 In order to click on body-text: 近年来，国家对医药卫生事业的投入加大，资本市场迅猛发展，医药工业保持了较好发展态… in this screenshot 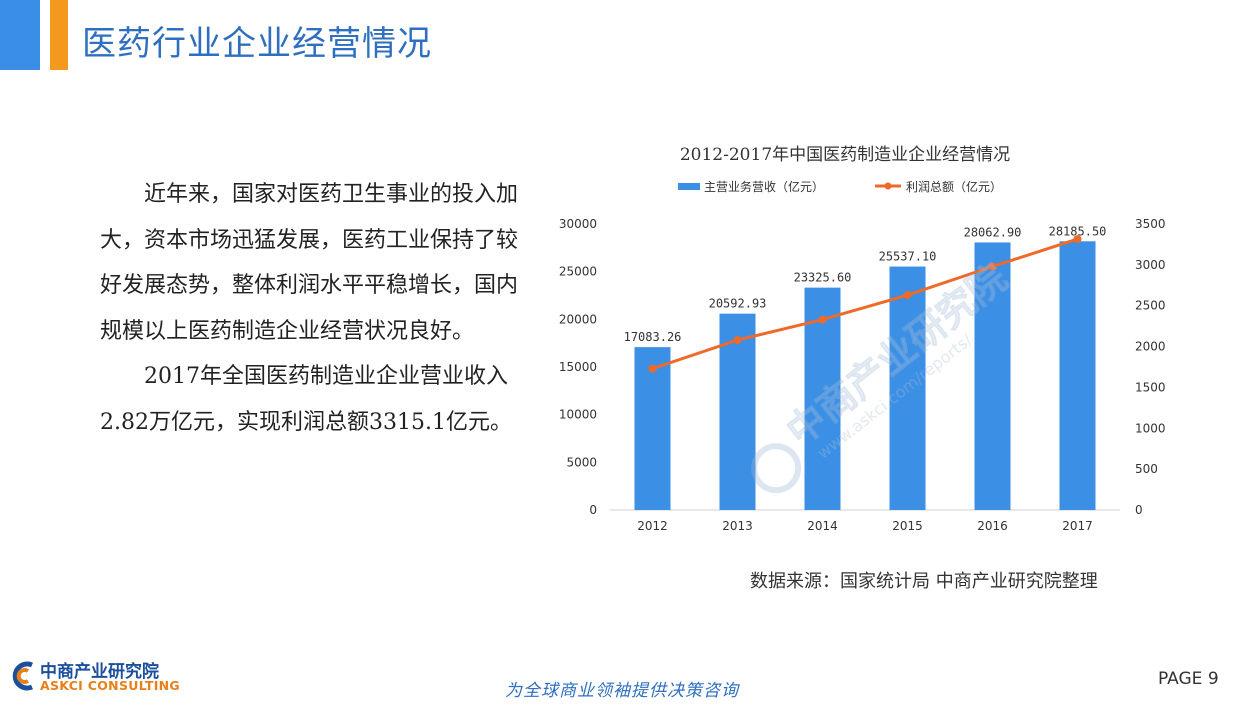, I will do `click(310, 308)`.